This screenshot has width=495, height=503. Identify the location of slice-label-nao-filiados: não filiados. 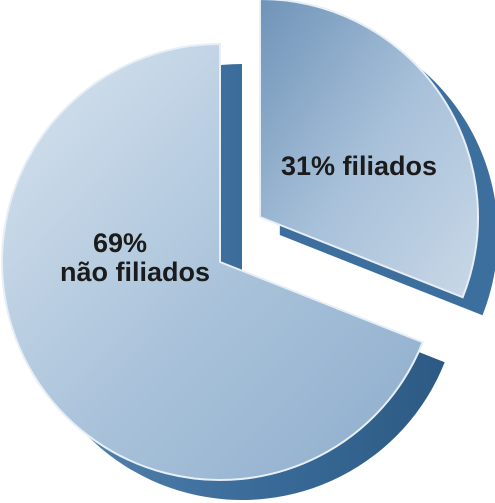
(135, 272).